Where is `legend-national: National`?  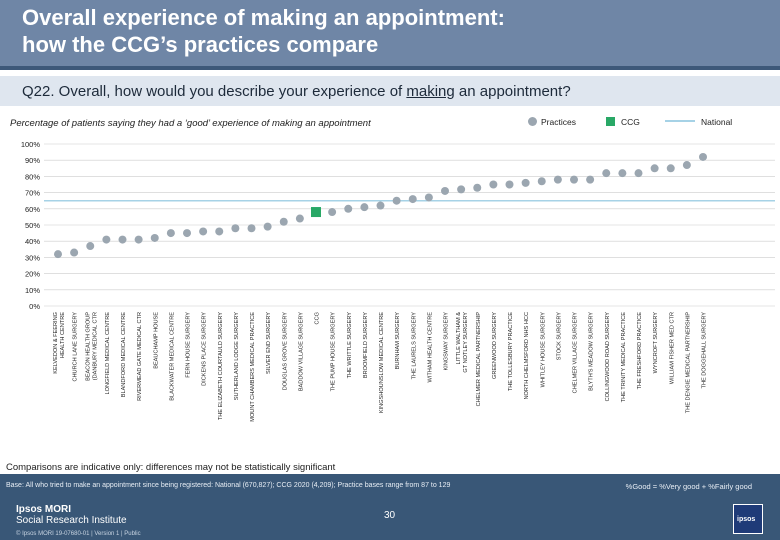 legend-national: National is located at coordinates (698, 122).